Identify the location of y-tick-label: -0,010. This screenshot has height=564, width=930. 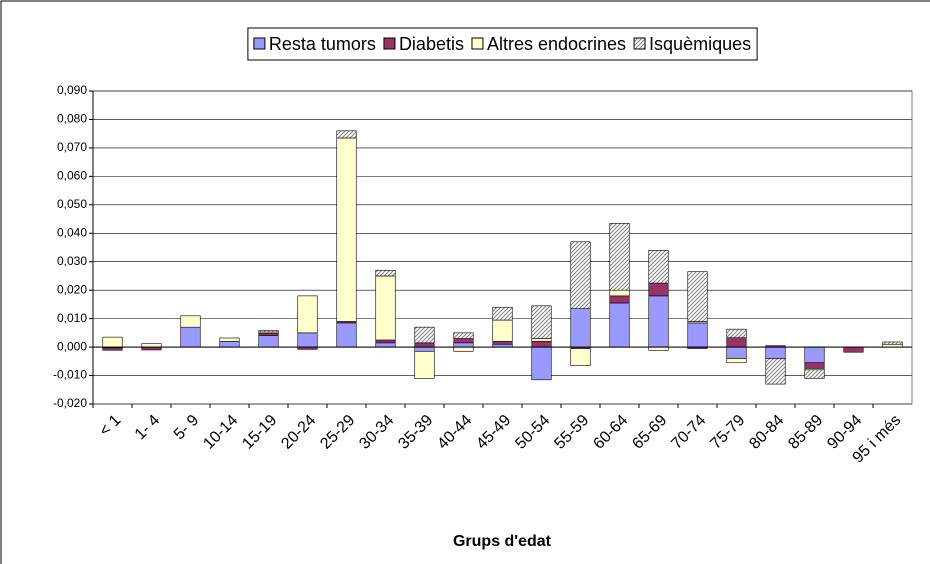
(70, 375).